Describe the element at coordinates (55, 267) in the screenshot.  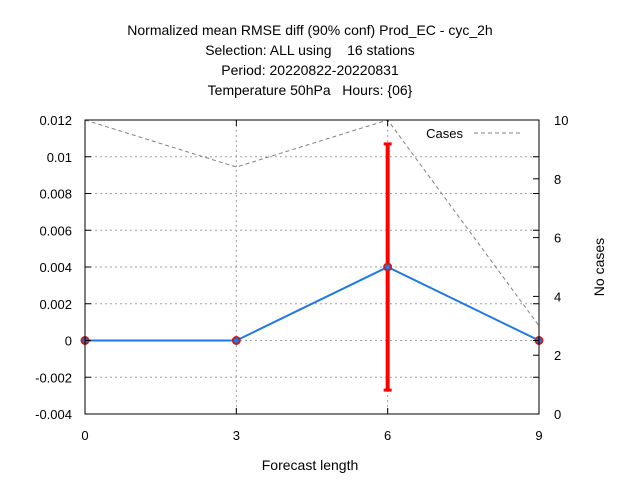
I see `y-tick-label: 0.004` at that location.